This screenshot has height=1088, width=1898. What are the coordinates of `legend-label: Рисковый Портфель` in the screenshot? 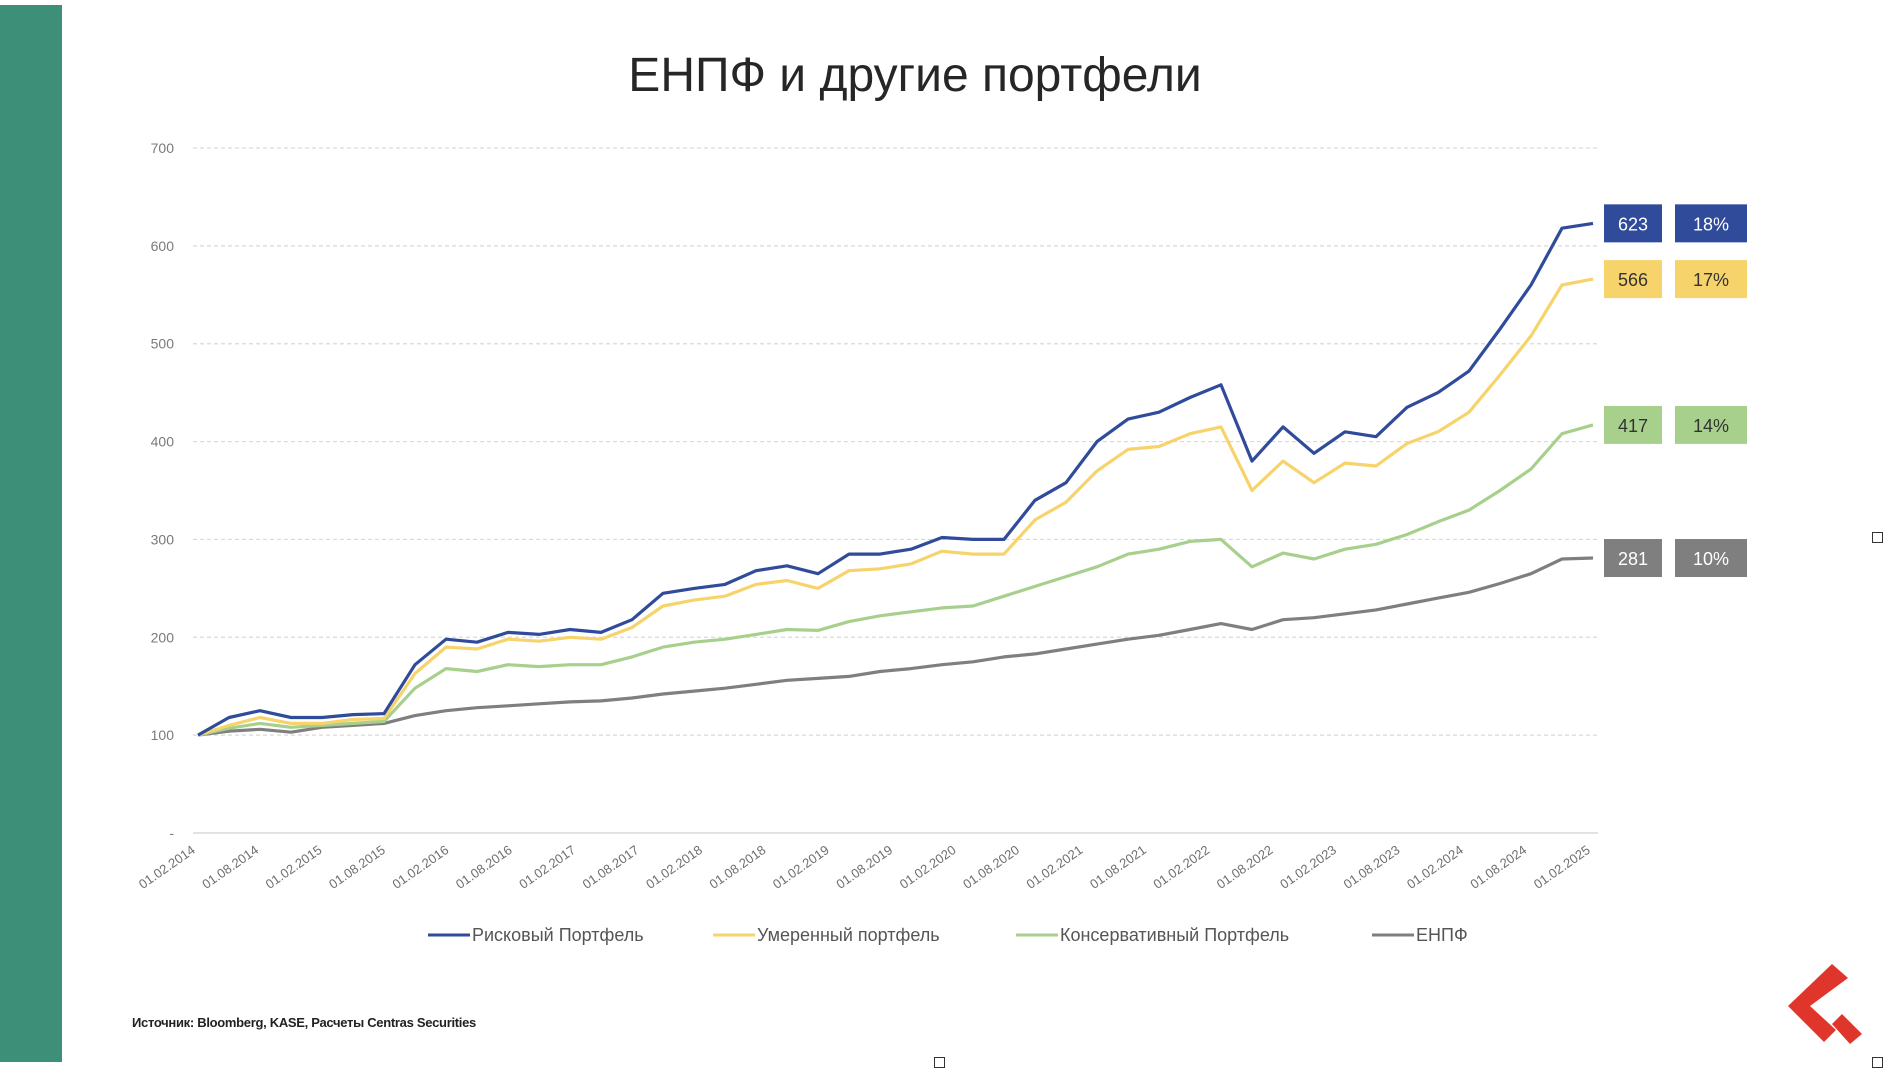 It's located at (558, 935).